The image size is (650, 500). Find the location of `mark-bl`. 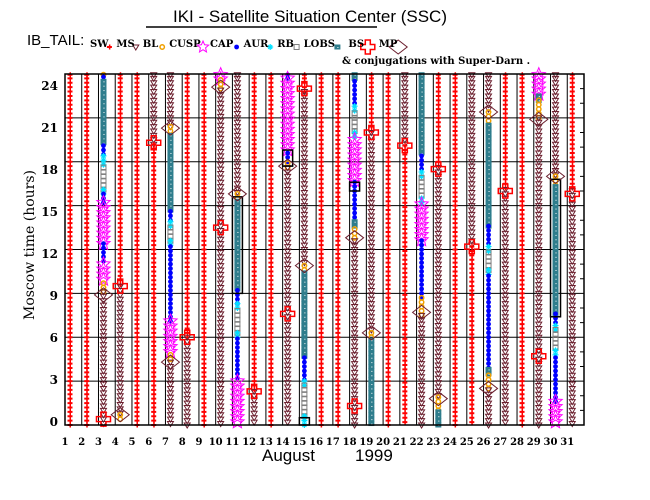

mark-bl is located at coordinates (170, 359).